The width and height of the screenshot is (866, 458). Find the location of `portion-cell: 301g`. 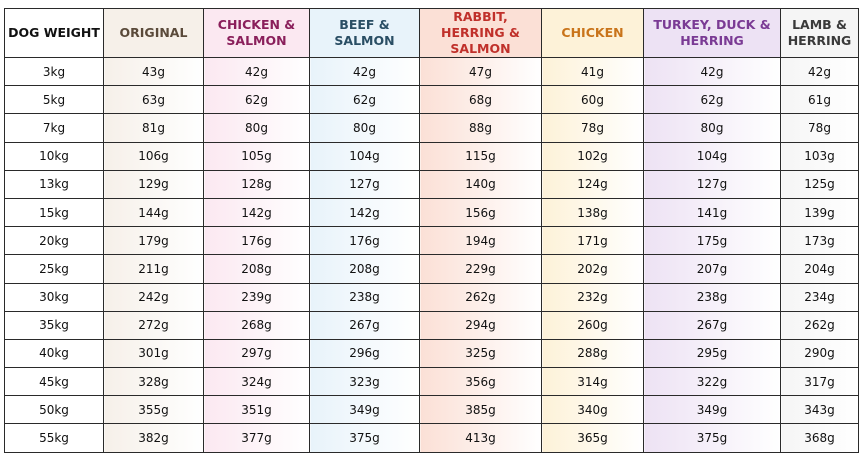

portion-cell: 301g is located at coordinates (153, 353).